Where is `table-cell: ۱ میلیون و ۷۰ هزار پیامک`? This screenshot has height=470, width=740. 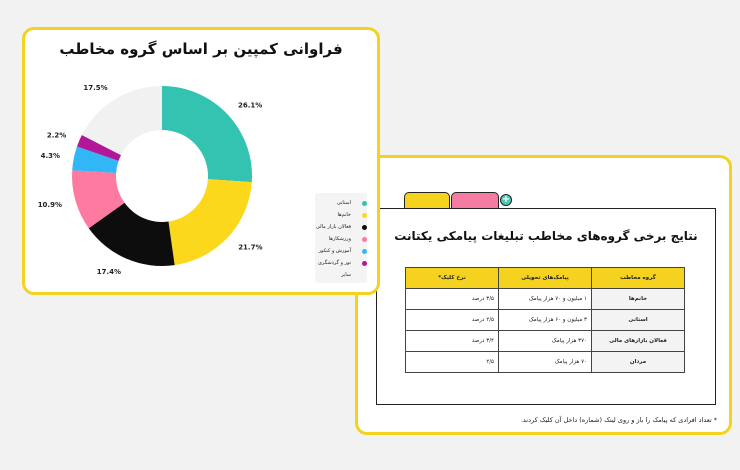
table-cell: ۱ میلیون و ۷۰ هزار پیامک is located at coordinates (545, 299).